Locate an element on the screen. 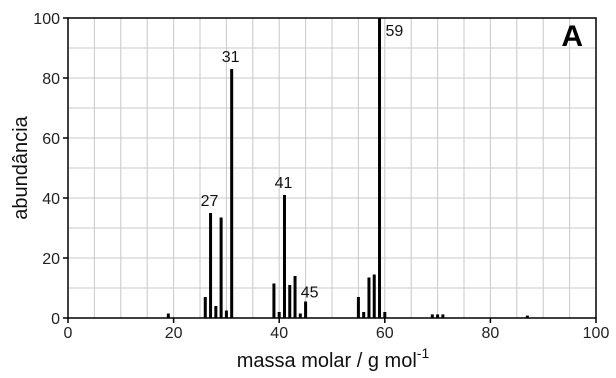 This screenshot has height=378, width=616. x-tick-label: 40 is located at coordinates (279, 333).